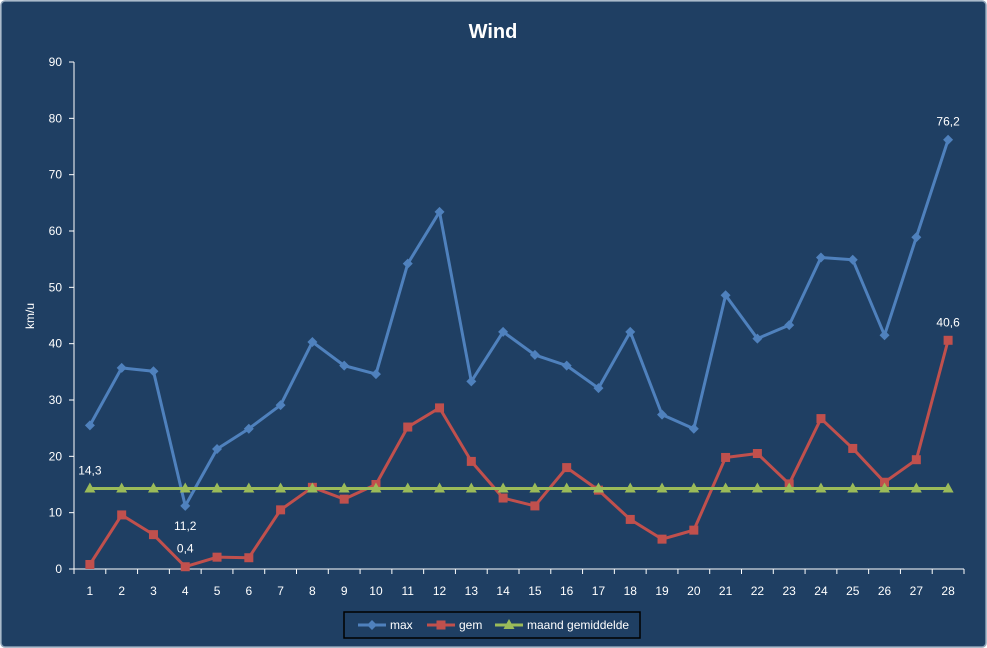  Describe the element at coordinates (853, 591) in the screenshot. I see `x-tick-label: 25` at that location.